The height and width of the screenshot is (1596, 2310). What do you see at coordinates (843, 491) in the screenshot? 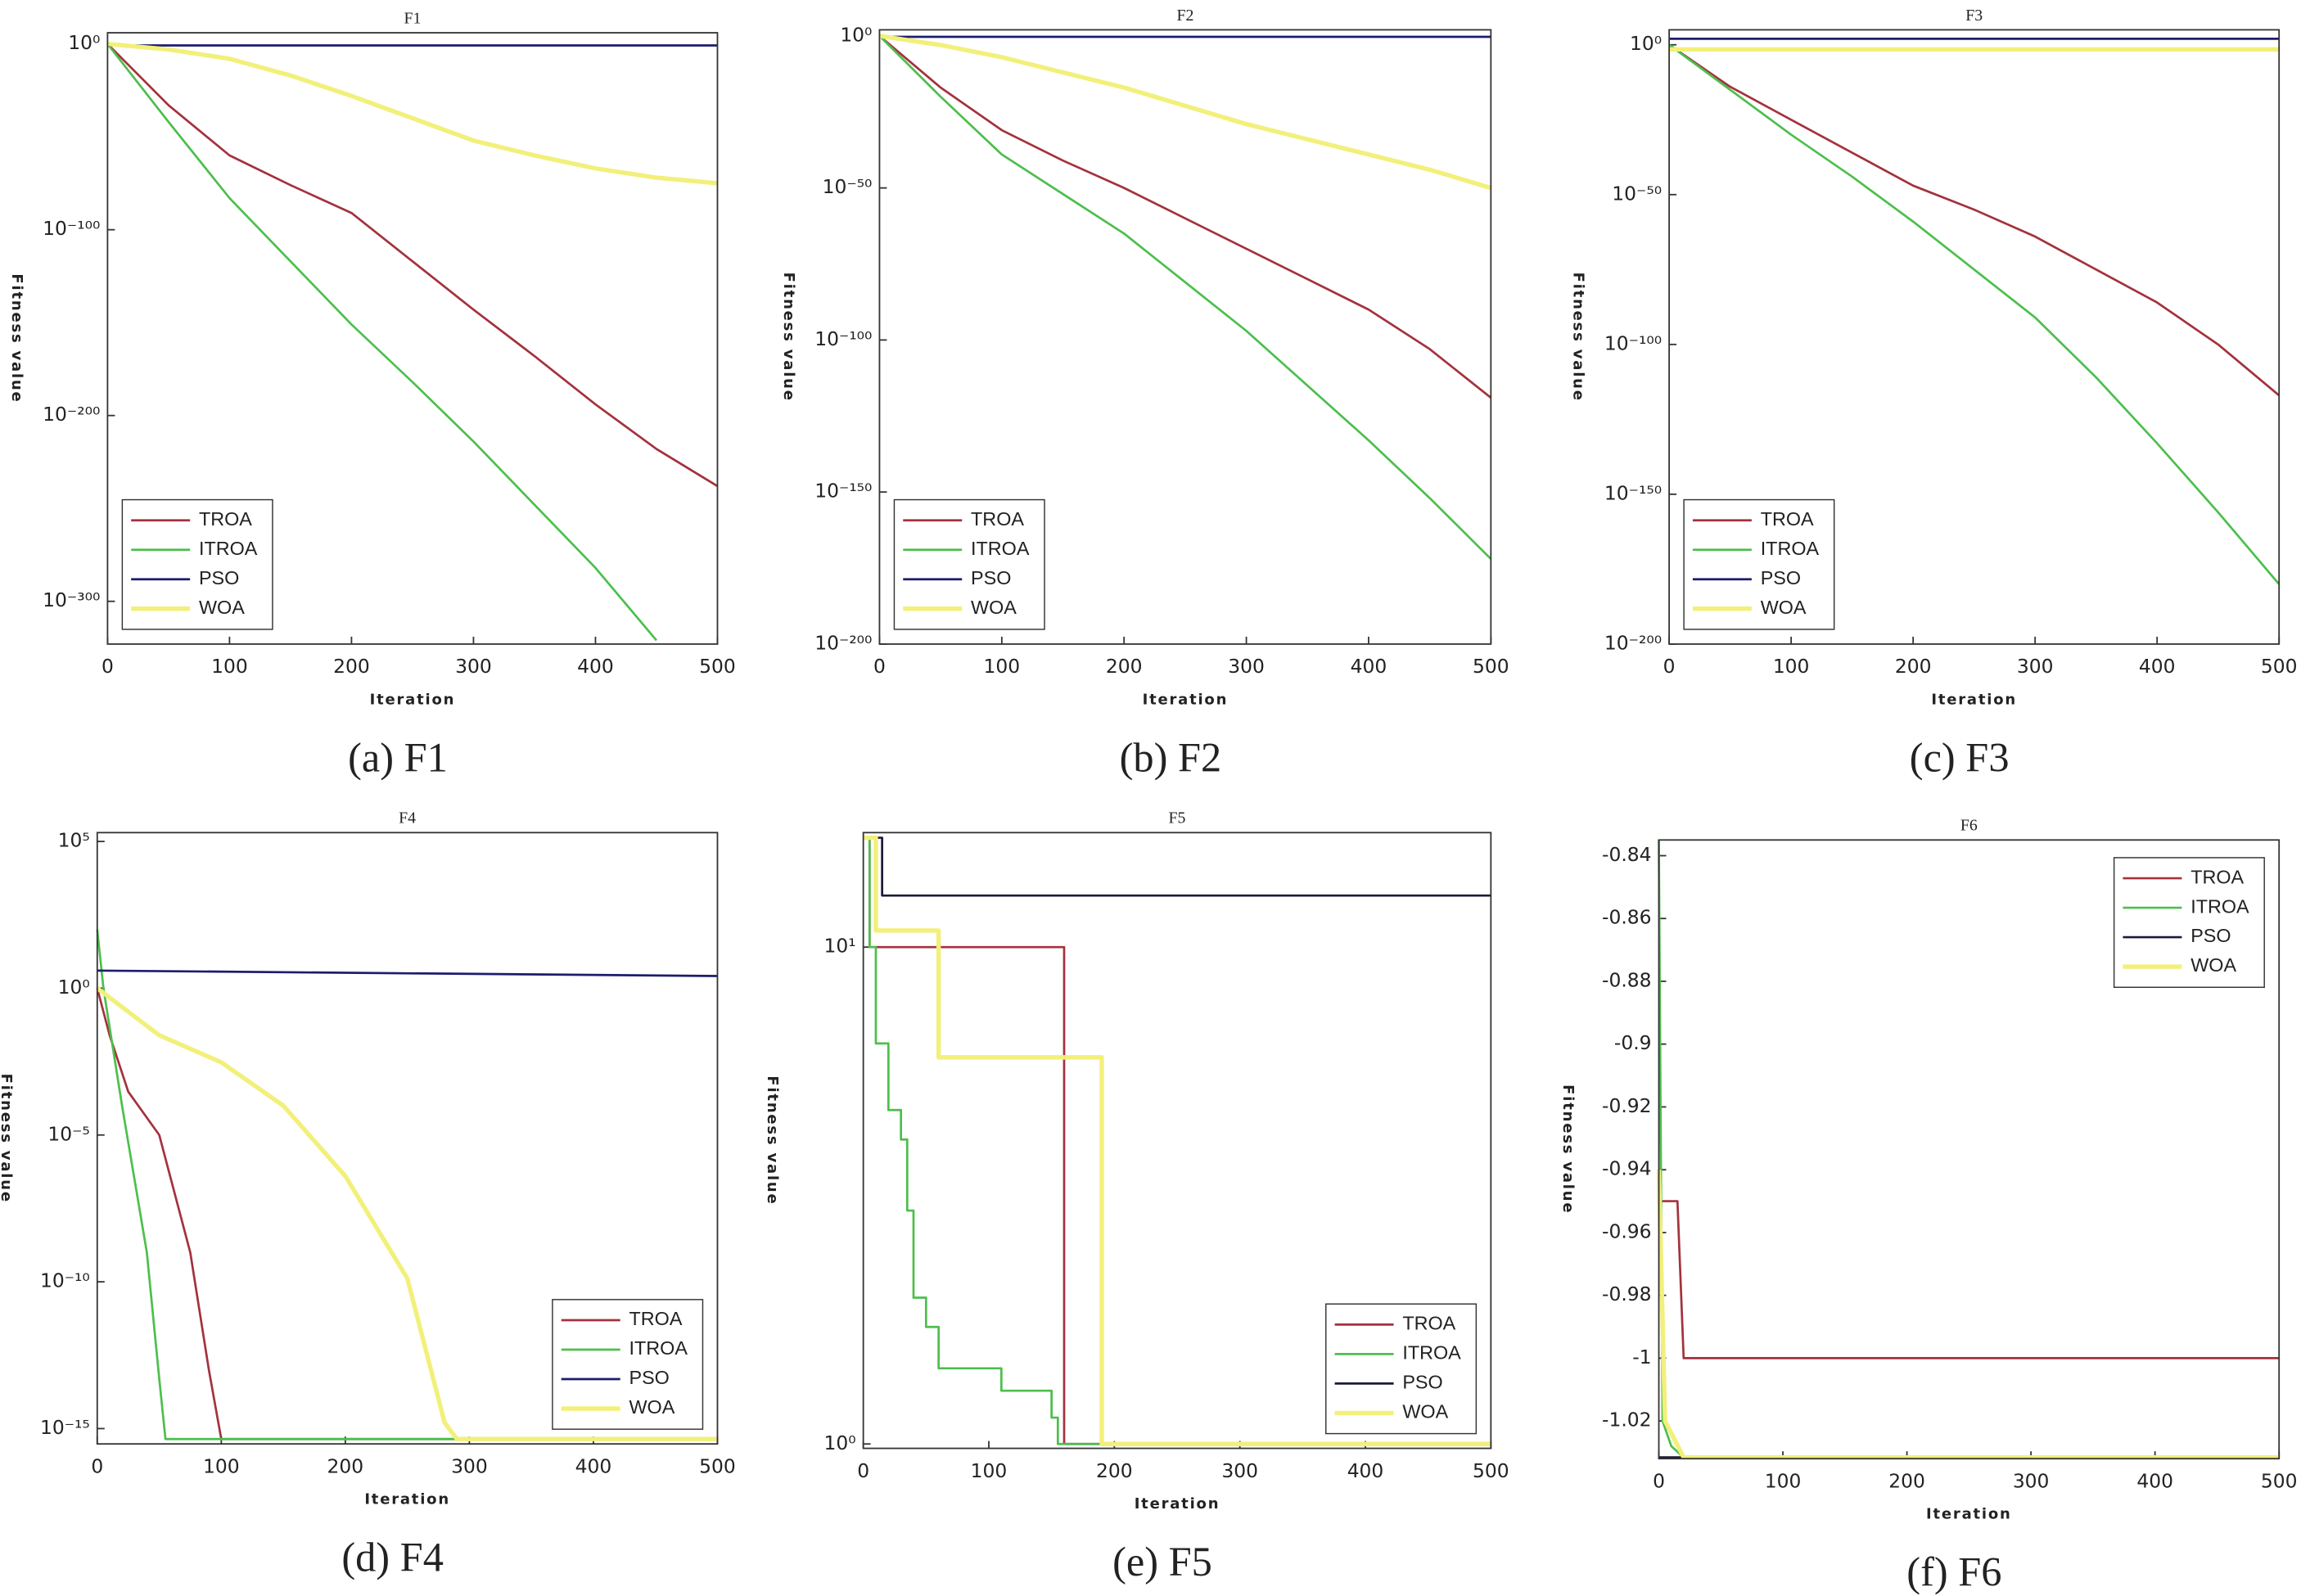
I see `y-tick-label: 10⁻¹⁵⁰` at bounding box center [843, 491].